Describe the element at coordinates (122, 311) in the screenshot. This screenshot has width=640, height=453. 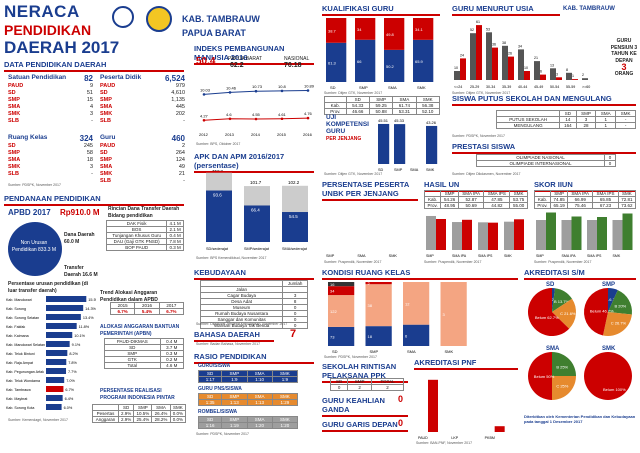
I see `value: 6.7%` at that location.